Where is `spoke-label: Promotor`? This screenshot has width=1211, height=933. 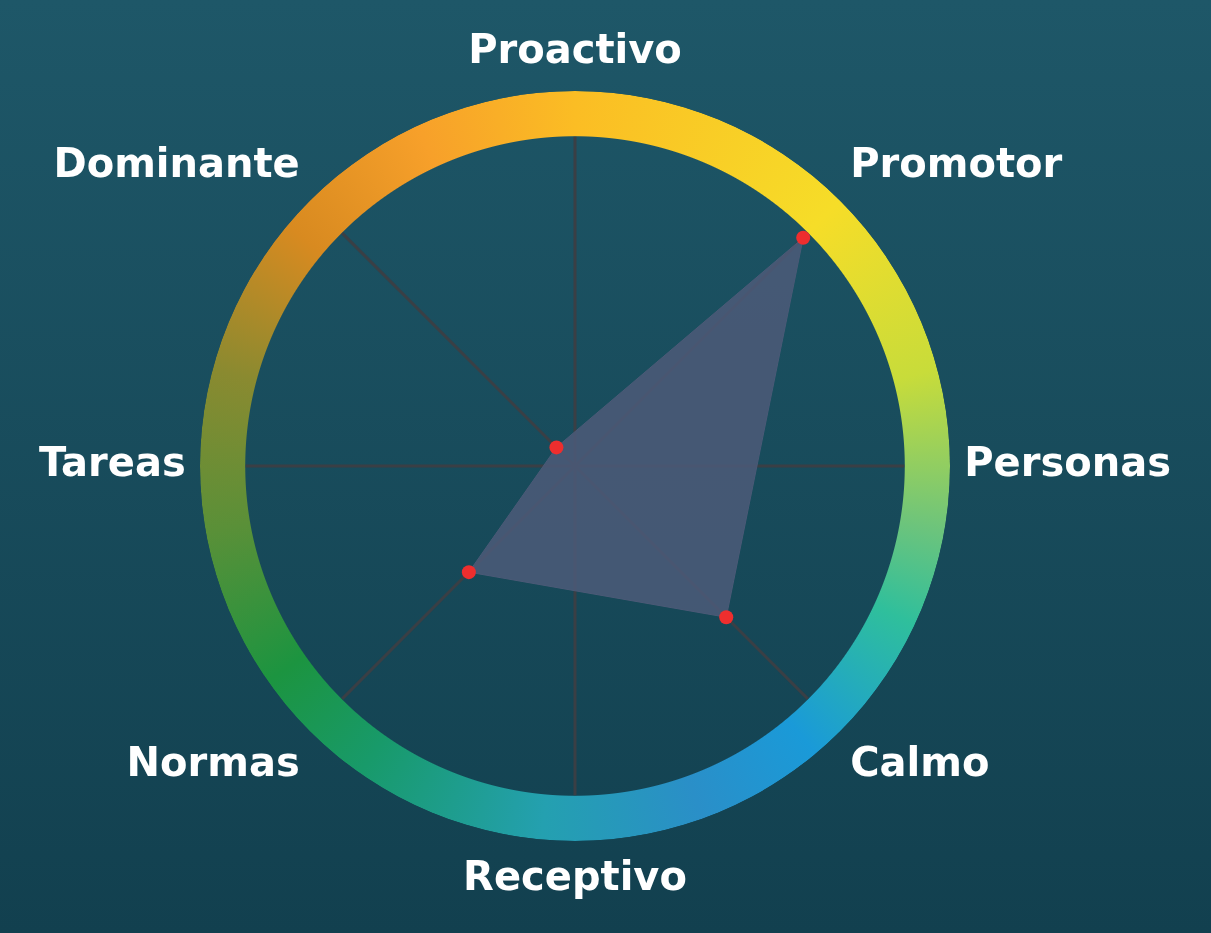
spoke-label: Promotor is located at coordinates (956, 163).